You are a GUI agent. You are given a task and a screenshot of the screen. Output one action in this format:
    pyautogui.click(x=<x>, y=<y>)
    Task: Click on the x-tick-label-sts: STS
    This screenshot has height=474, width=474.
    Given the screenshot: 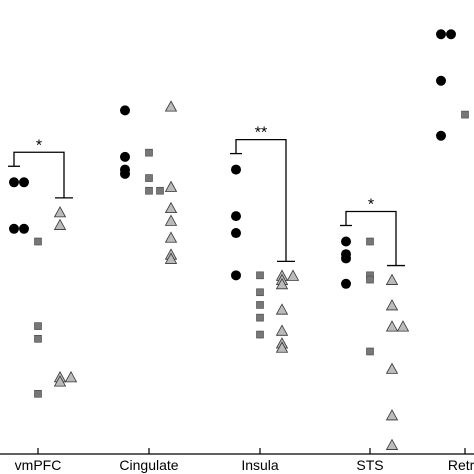 What is the action you would take?
    pyautogui.click(x=369, y=465)
    